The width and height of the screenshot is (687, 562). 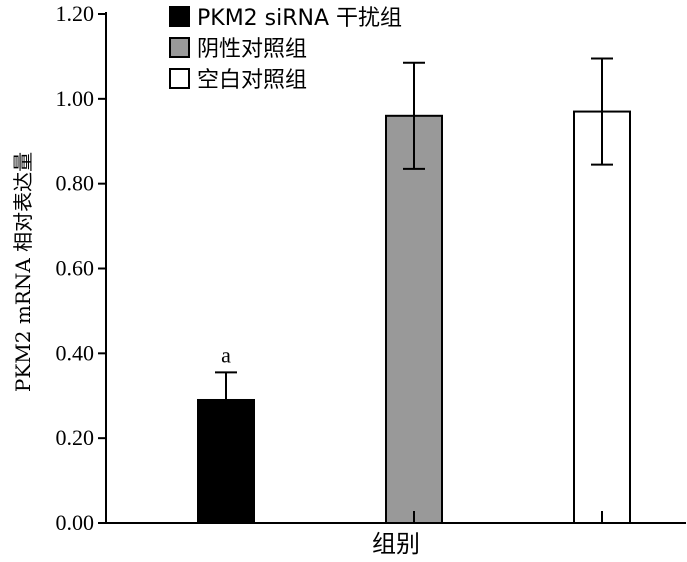 What do you see at coordinates (299, 18) in the screenshot?
I see `legend-label: PKM2 siRNA 干扰组` at bounding box center [299, 18].